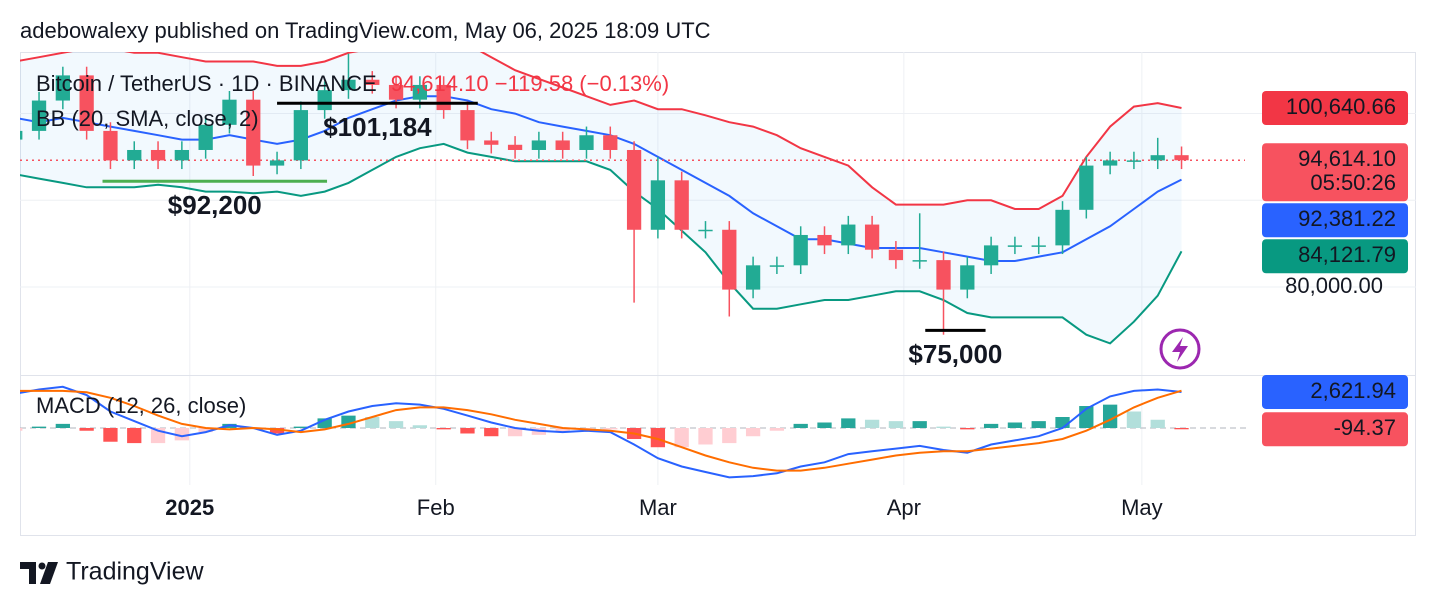 This screenshot has width=1436, height=606. What do you see at coordinates (147, 118) in the screenshot?
I see `bb-legend: BB (20, SMA, close, 2)` at bounding box center [147, 118].